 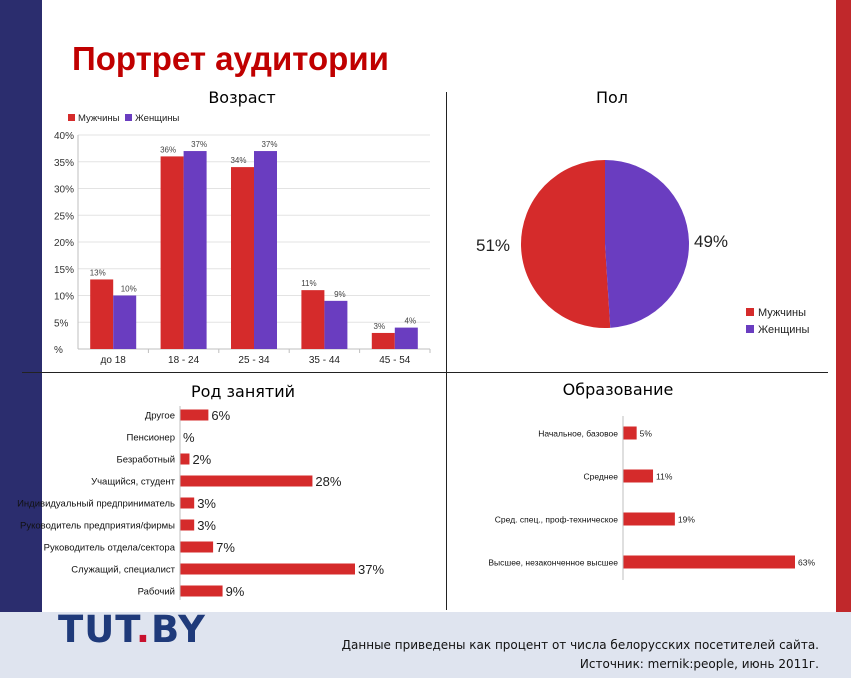 What do you see at coordinates (64, 163) in the screenshot?
I see `y-tick-label: 35%` at bounding box center [64, 163].